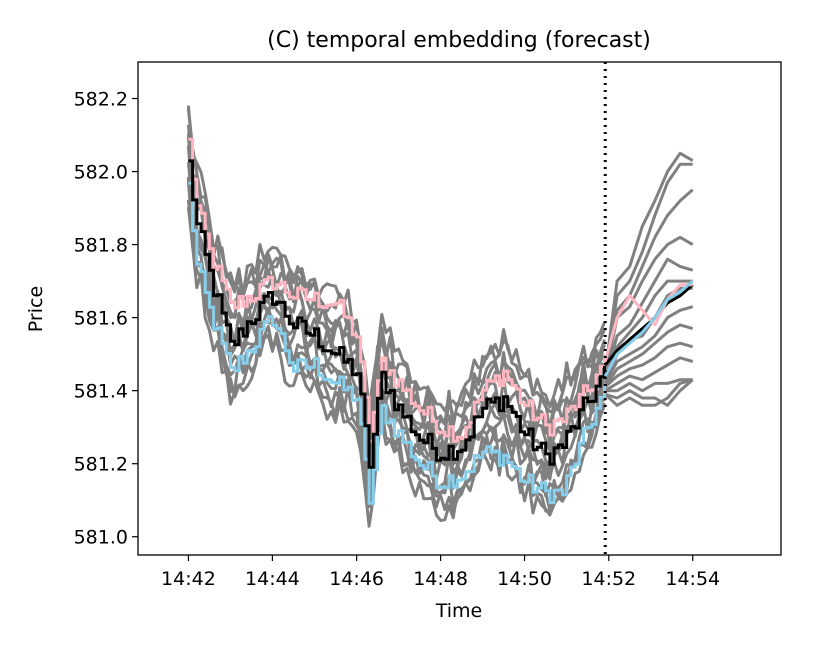 The width and height of the screenshot is (814, 651). I want to click on y-tick-label: 581.0, so click(101, 538).